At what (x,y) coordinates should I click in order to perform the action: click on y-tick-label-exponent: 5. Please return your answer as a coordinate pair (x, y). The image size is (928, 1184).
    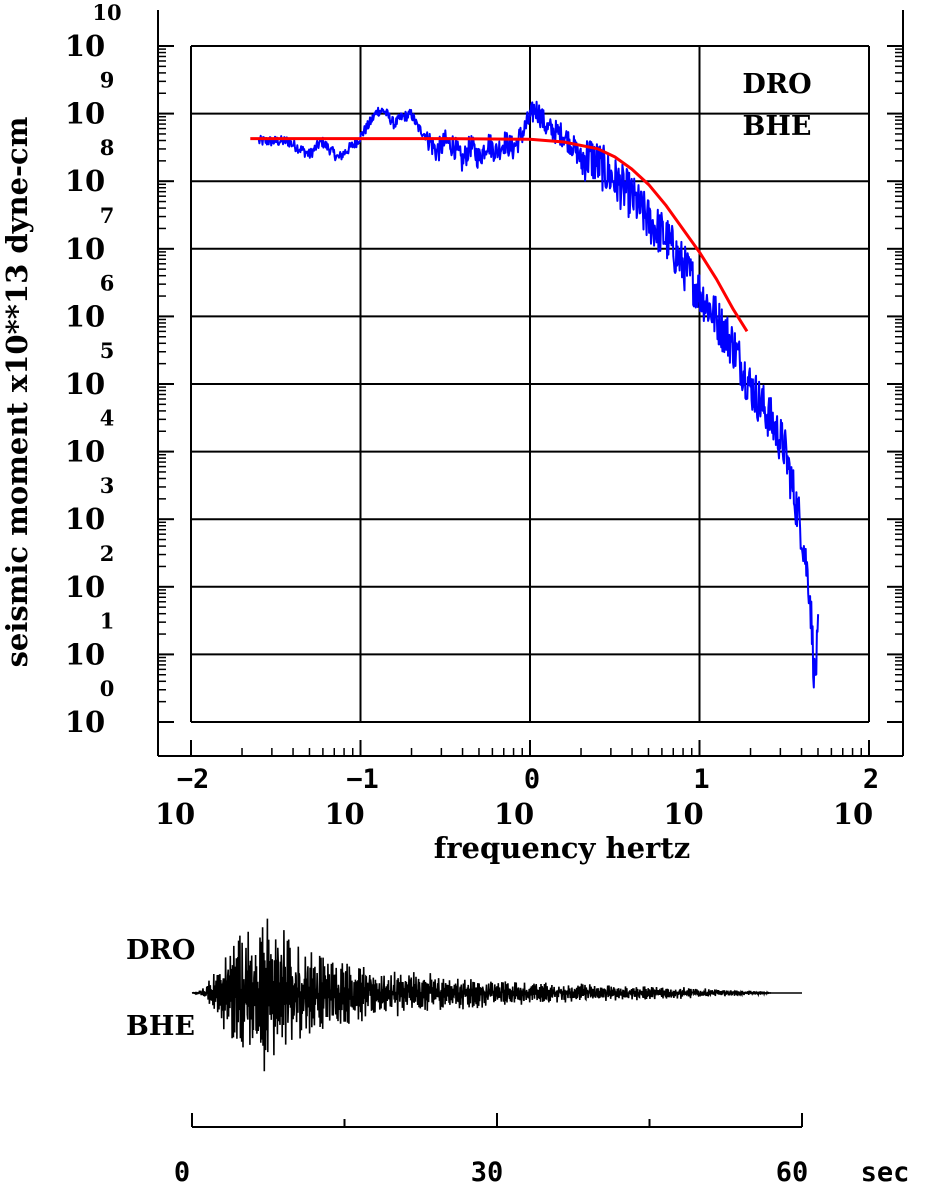
    Looking at the image, I should click on (107, 350).